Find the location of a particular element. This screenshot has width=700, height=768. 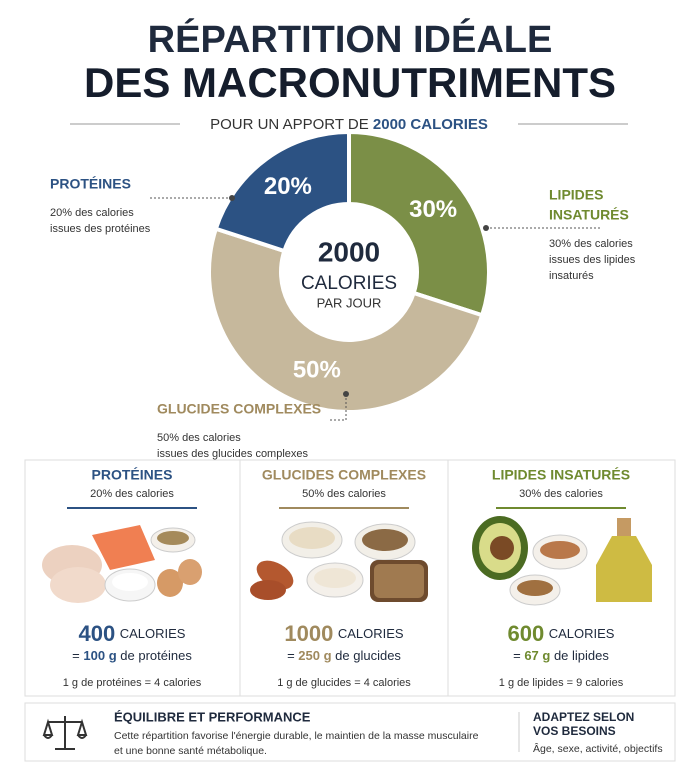

center-text: PAR JOUR is located at coordinates (349, 302).